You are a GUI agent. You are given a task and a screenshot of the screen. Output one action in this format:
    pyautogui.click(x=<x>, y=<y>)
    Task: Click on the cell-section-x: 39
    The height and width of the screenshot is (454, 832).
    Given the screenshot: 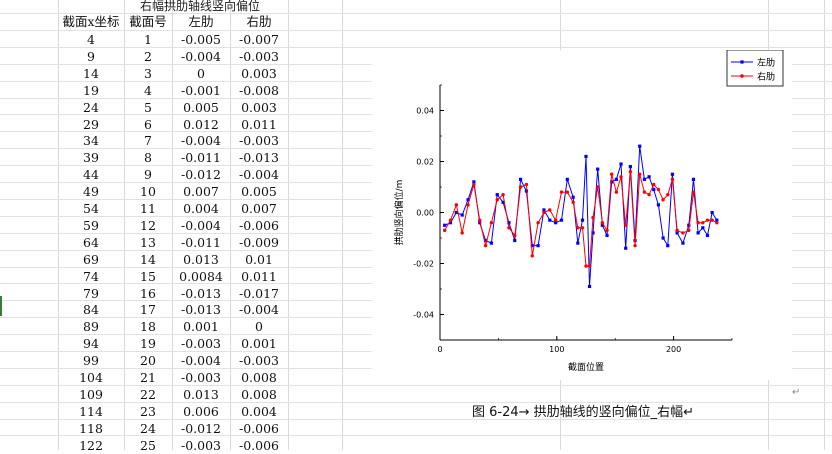 What is the action you would take?
    pyautogui.click(x=91, y=157)
    